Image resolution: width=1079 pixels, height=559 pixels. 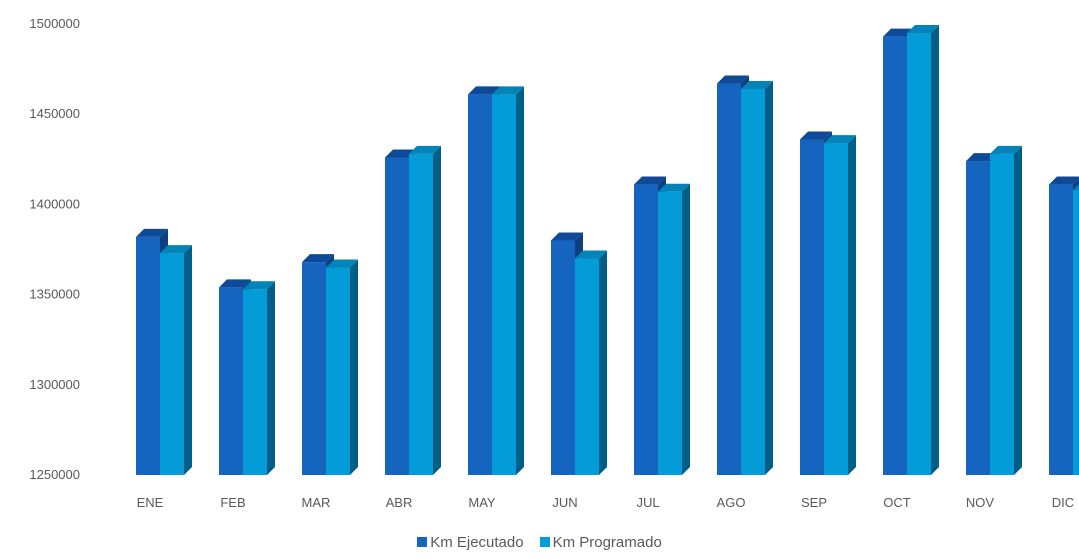 I want to click on x-category-label: MAR, so click(x=316, y=502).